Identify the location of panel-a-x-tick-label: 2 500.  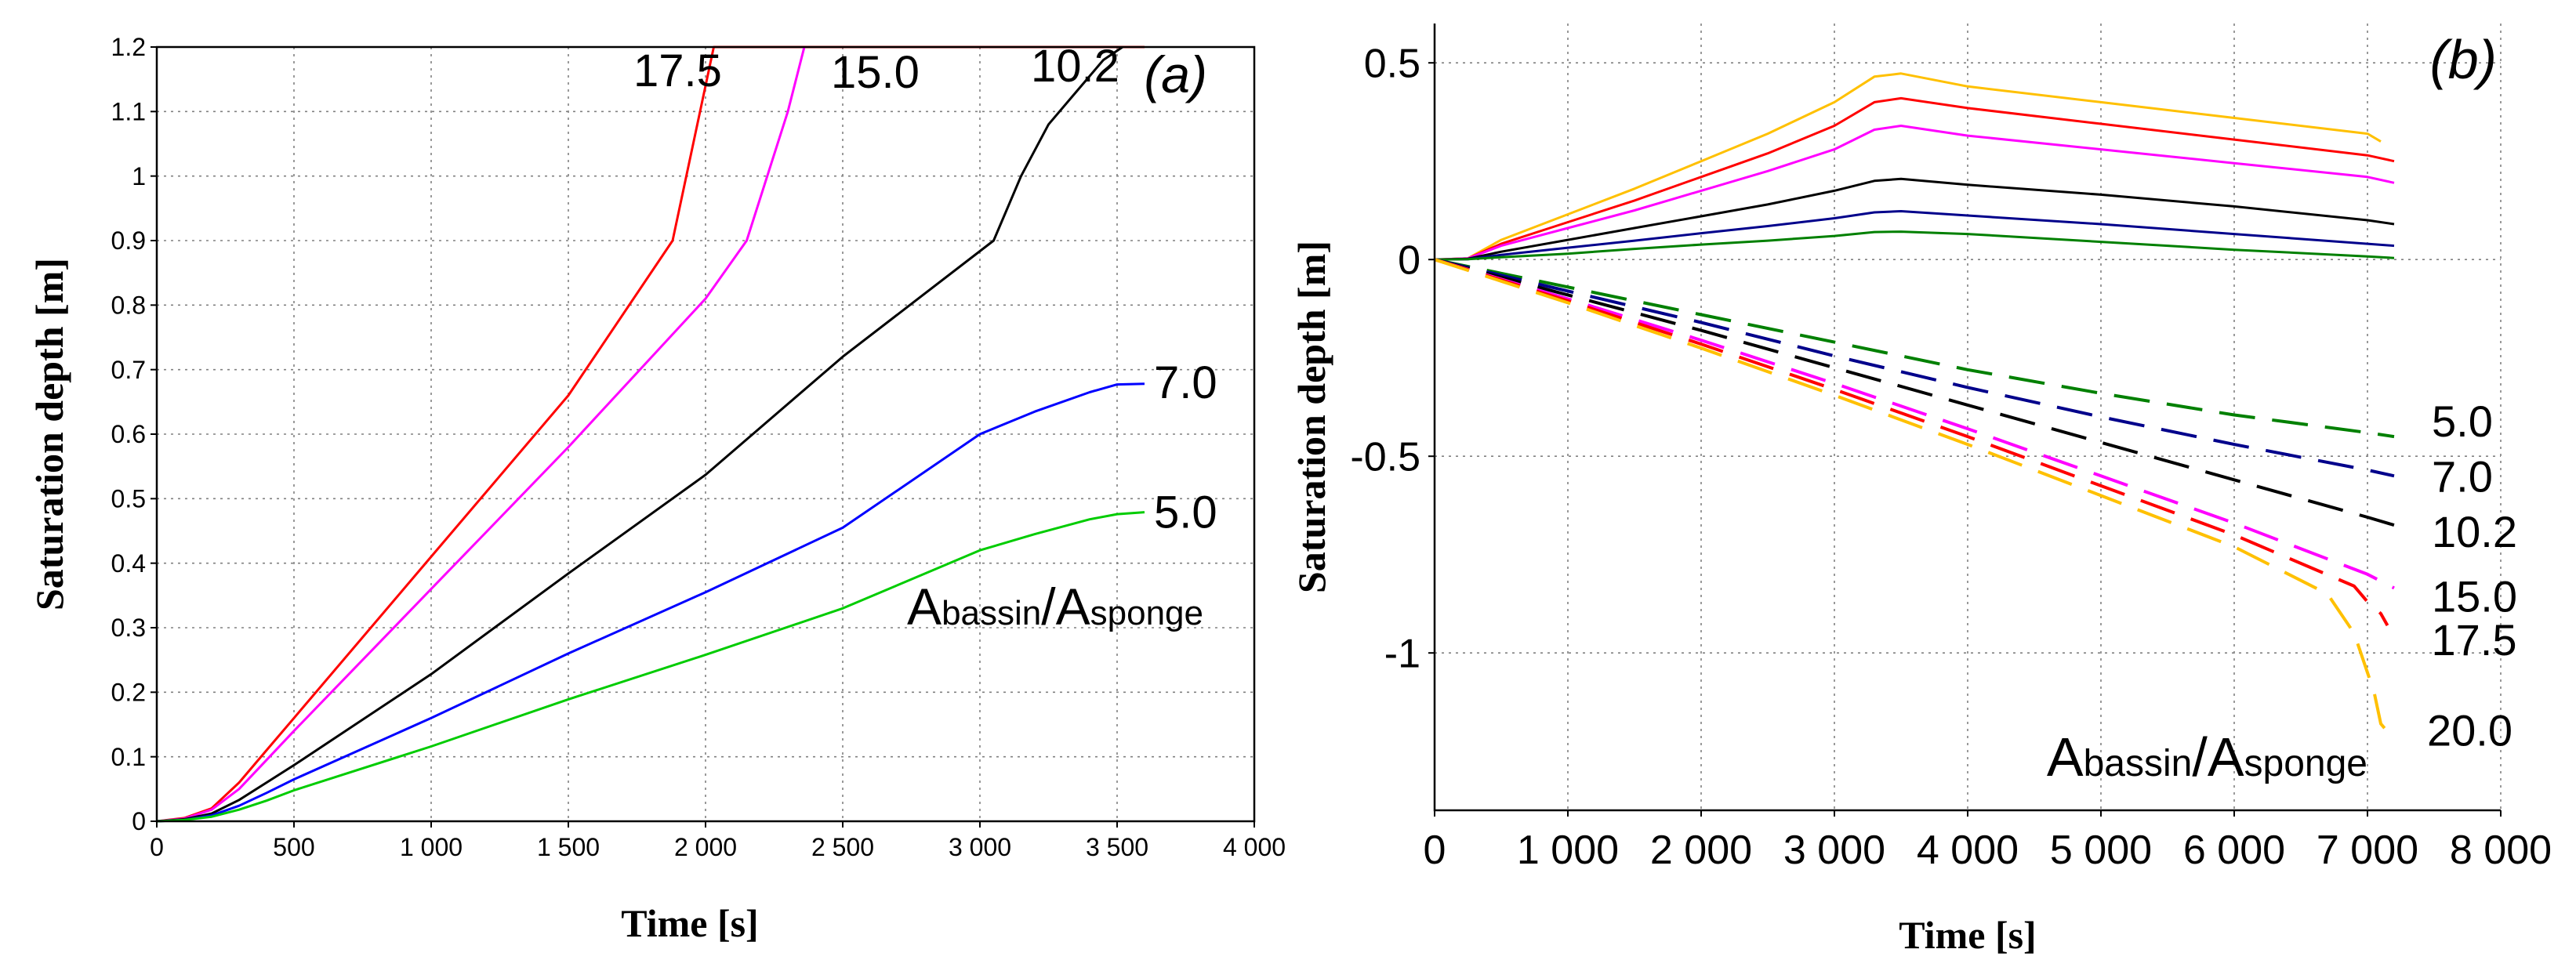
(843, 847).